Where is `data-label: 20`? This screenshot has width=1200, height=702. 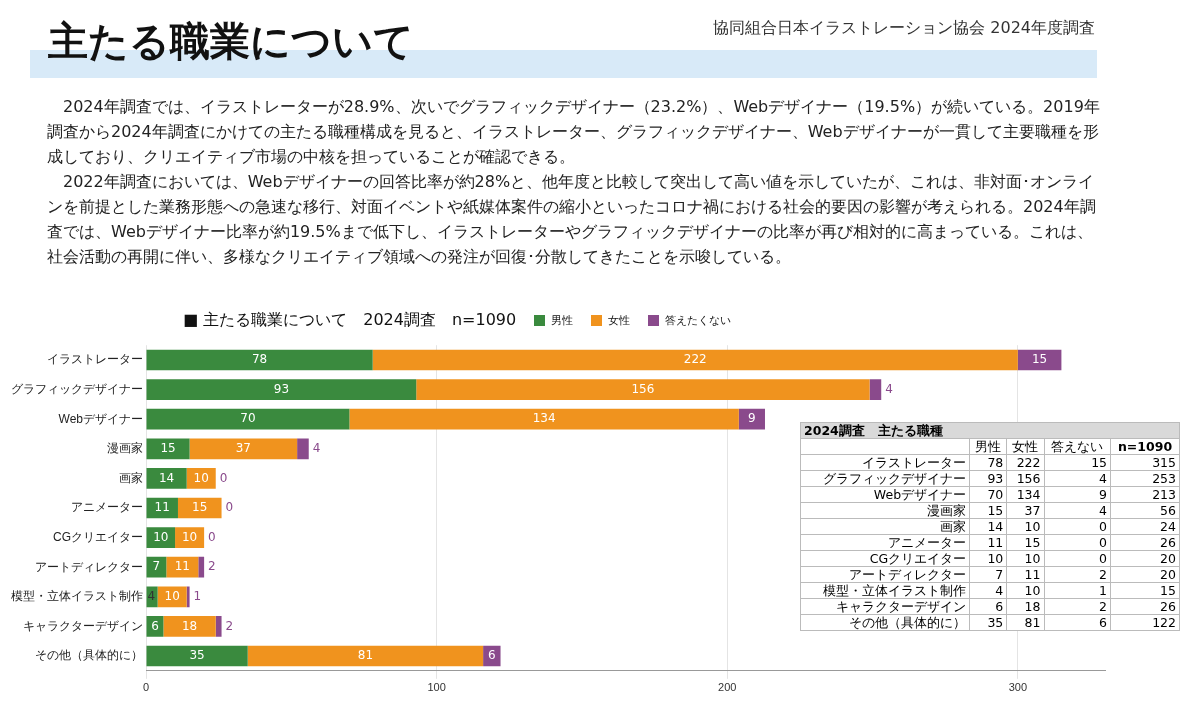 data-label: 20 is located at coordinates (1145, 574).